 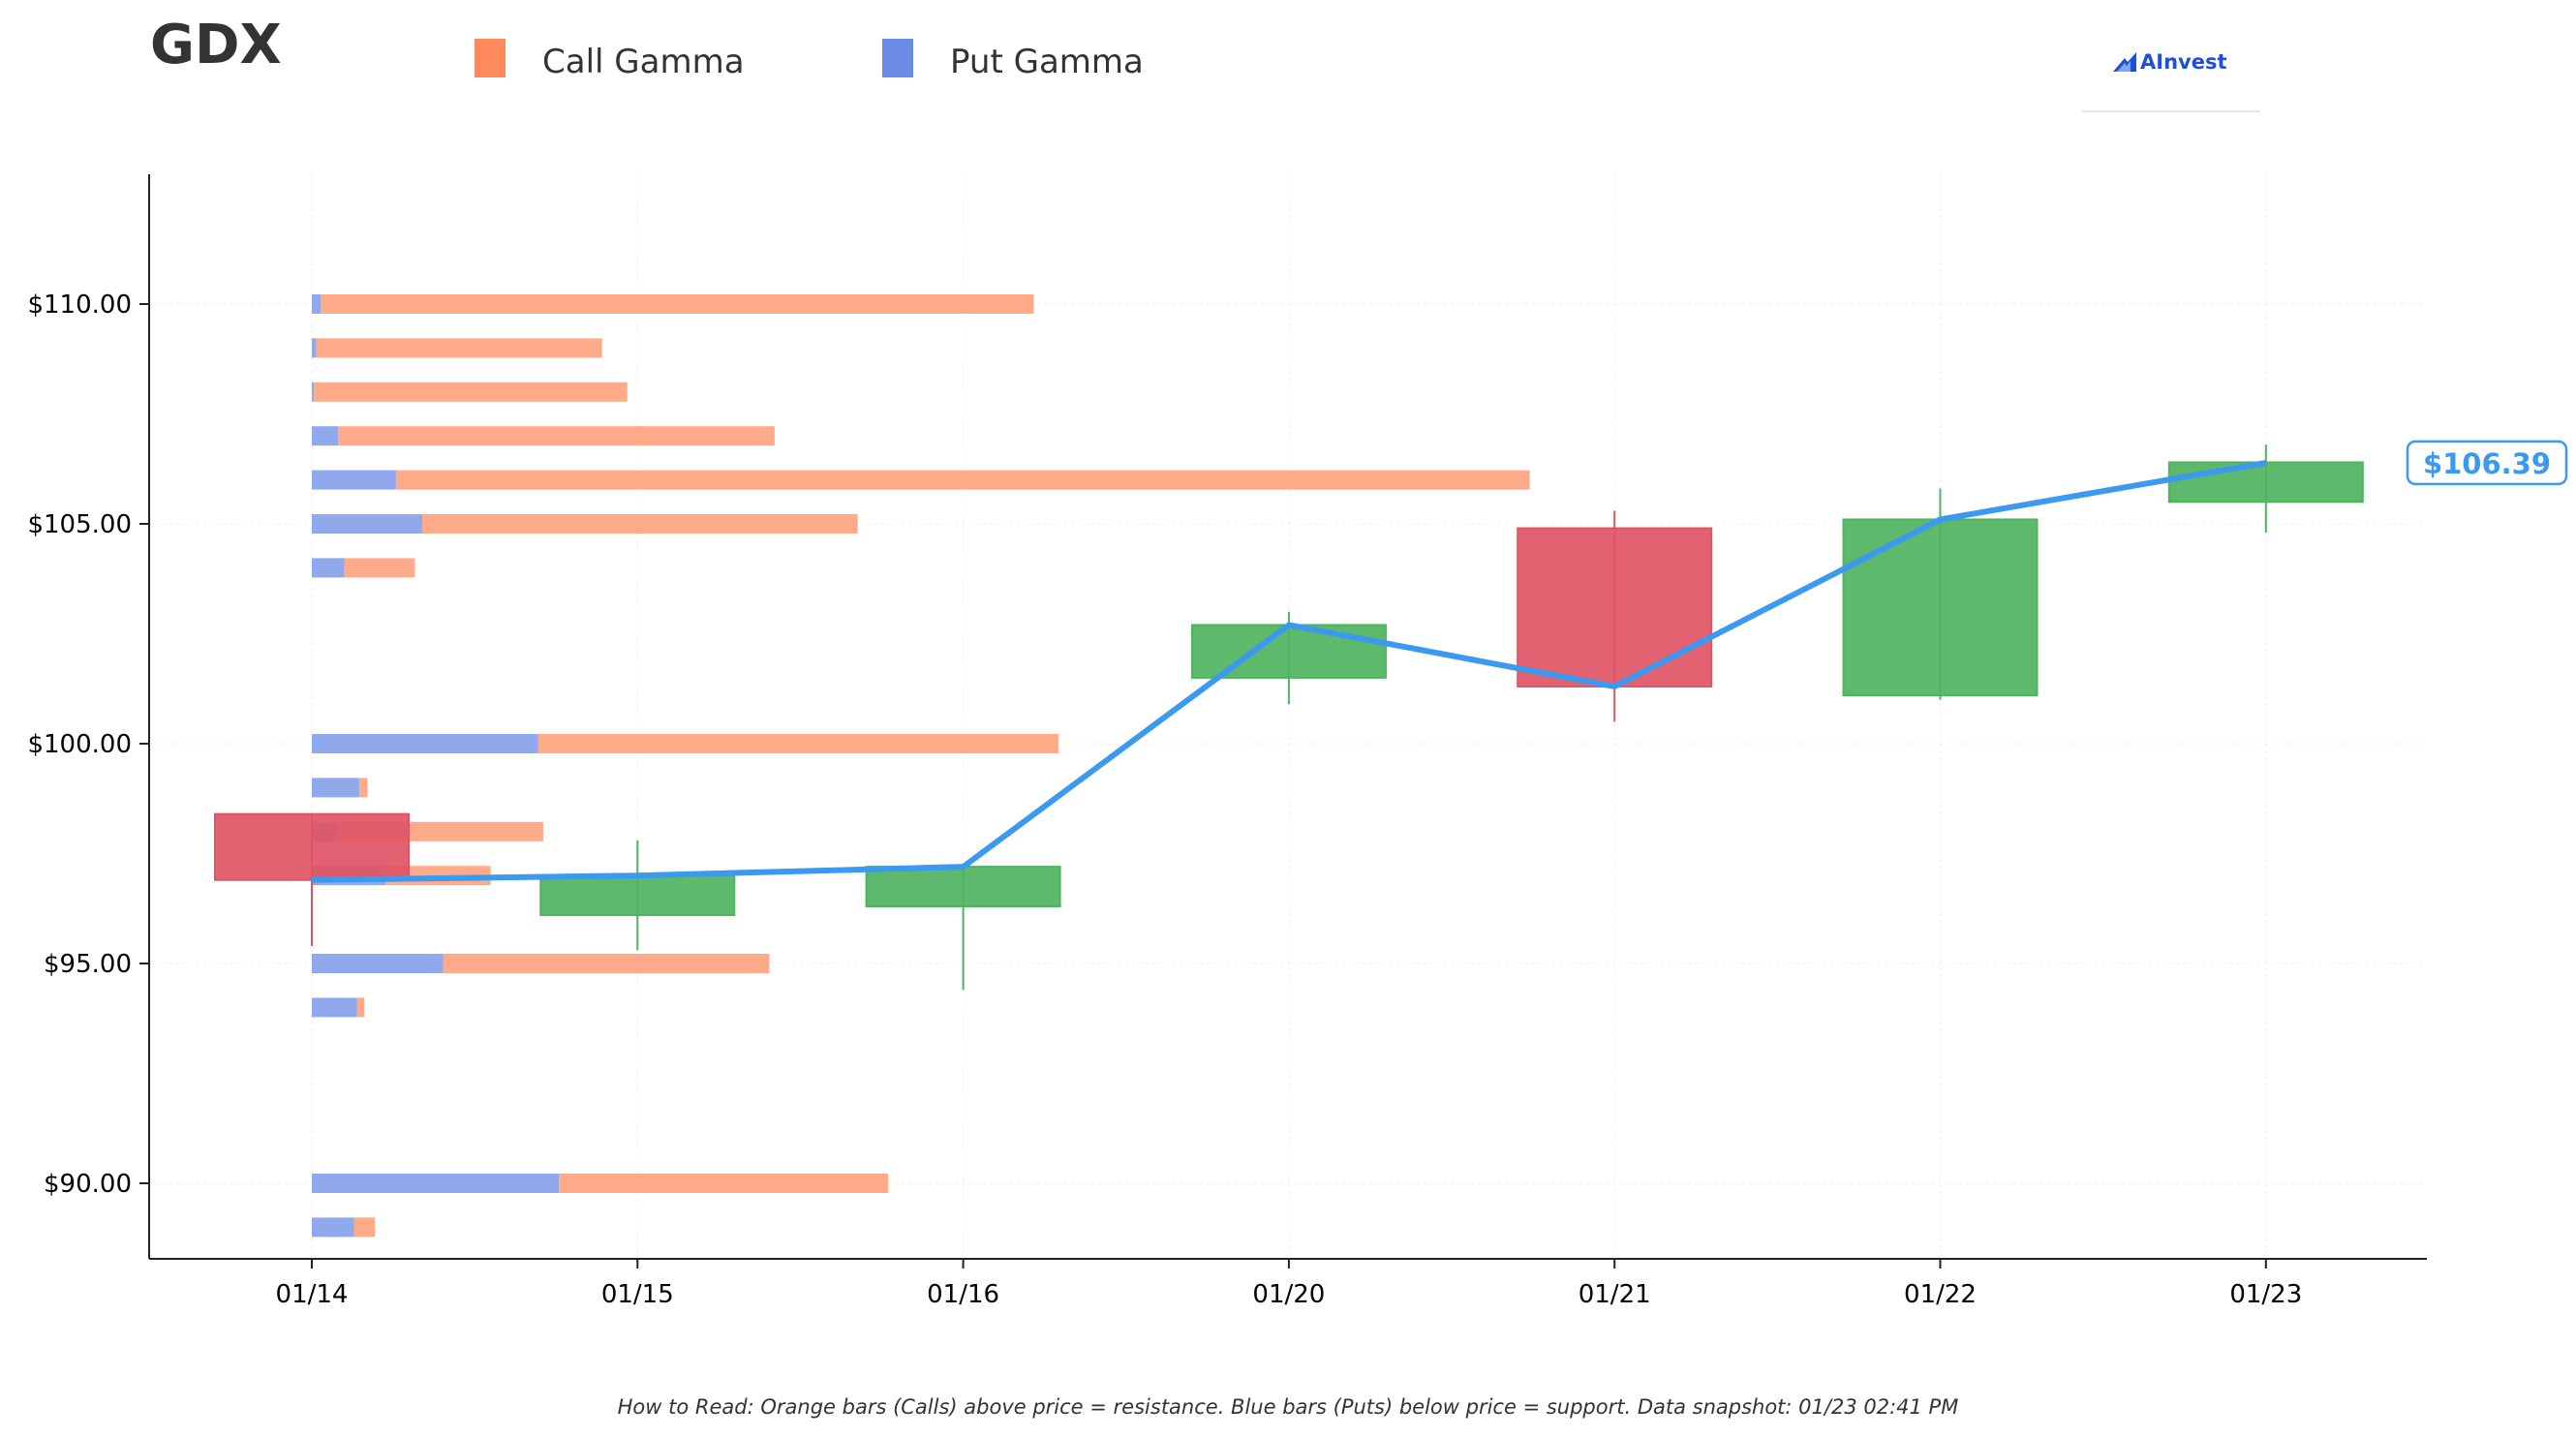 I want to click on logo-divider, so click(x=2171, y=111).